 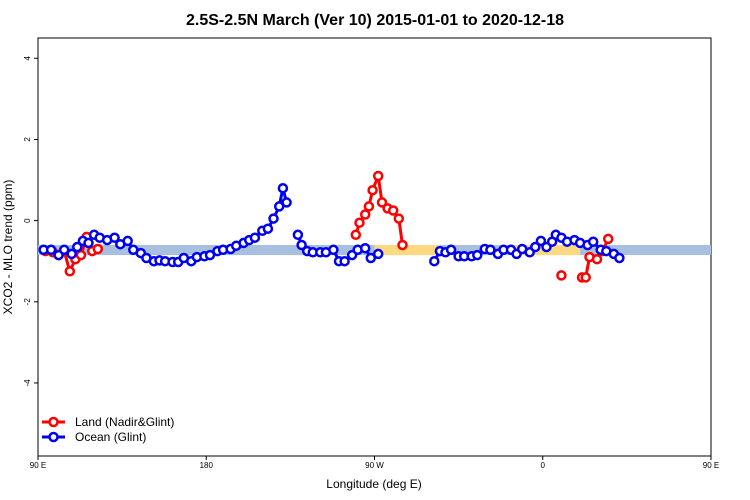 I want to click on legend-marker-land, so click(x=53, y=422).